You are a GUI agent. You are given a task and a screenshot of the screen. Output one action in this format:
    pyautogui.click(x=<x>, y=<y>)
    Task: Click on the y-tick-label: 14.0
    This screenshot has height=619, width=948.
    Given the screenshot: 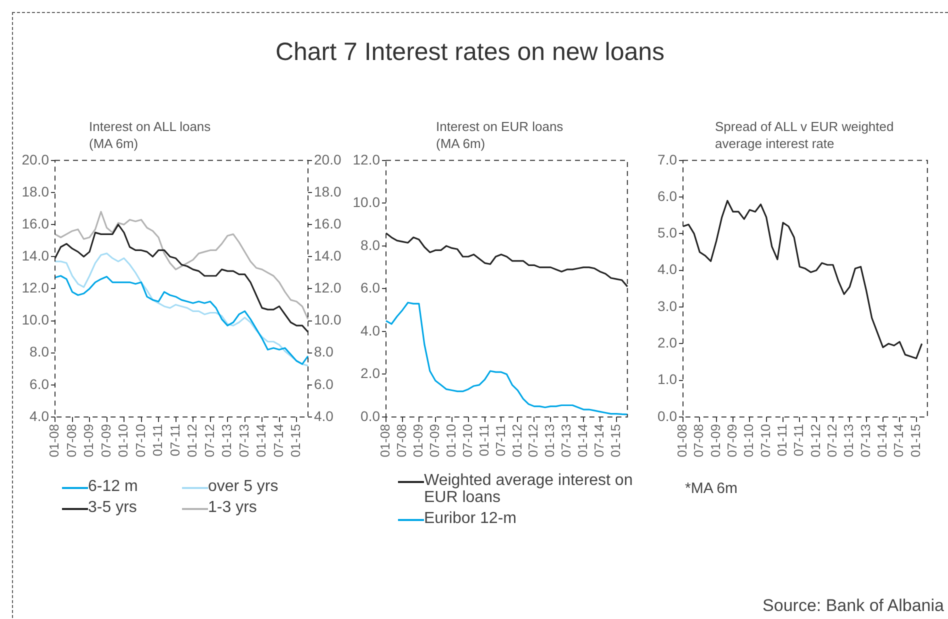 What is the action you would take?
    pyautogui.click(x=36, y=255)
    